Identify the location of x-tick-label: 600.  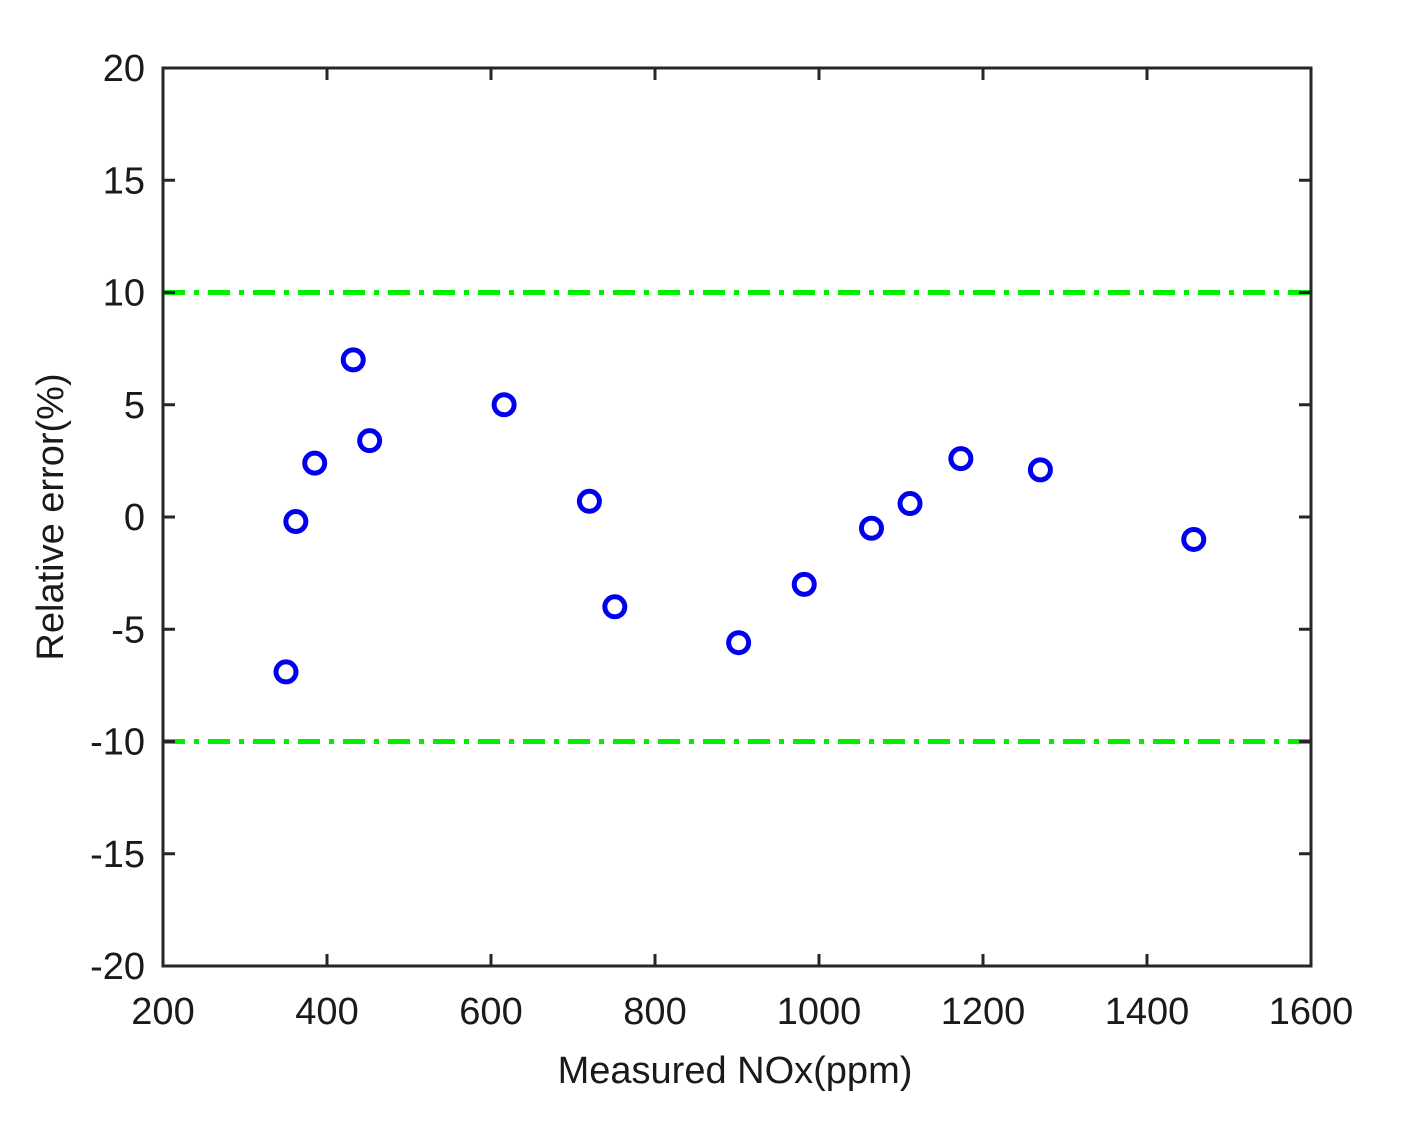
(490, 1012).